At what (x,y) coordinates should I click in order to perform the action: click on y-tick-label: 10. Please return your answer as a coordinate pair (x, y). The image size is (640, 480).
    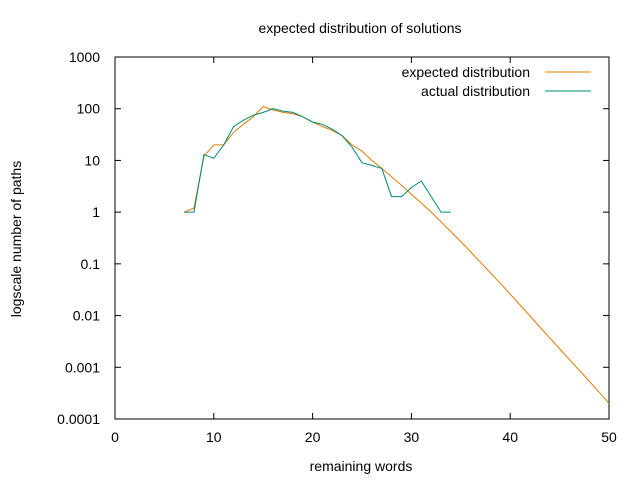
    Looking at the image, I should click on (92, 160).